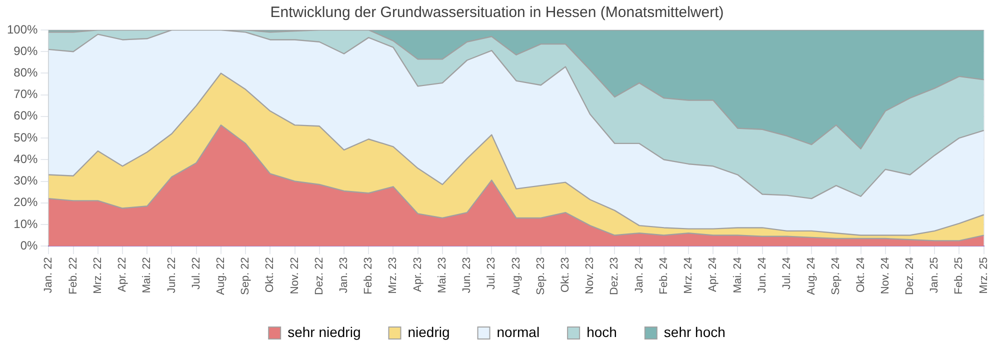 The image size is (1000, 350). What do you see at coordinates (172, 275) in the screenshot?
I see `x-tick-label: Jun. 22` at bounding box center [172, 275].